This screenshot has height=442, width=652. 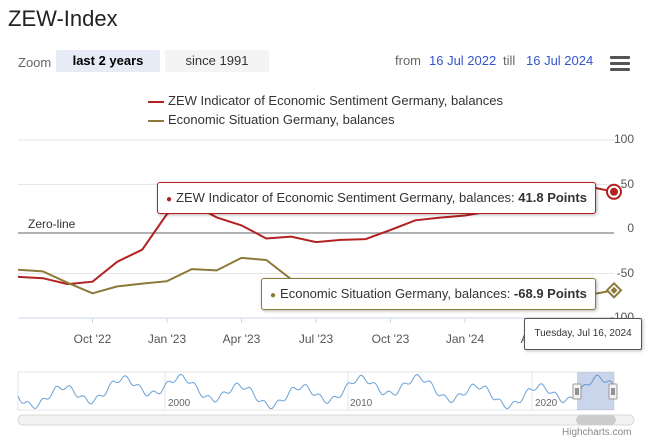 I want to click on x-tick-label: Apr '23, so click(x=241, y=339).